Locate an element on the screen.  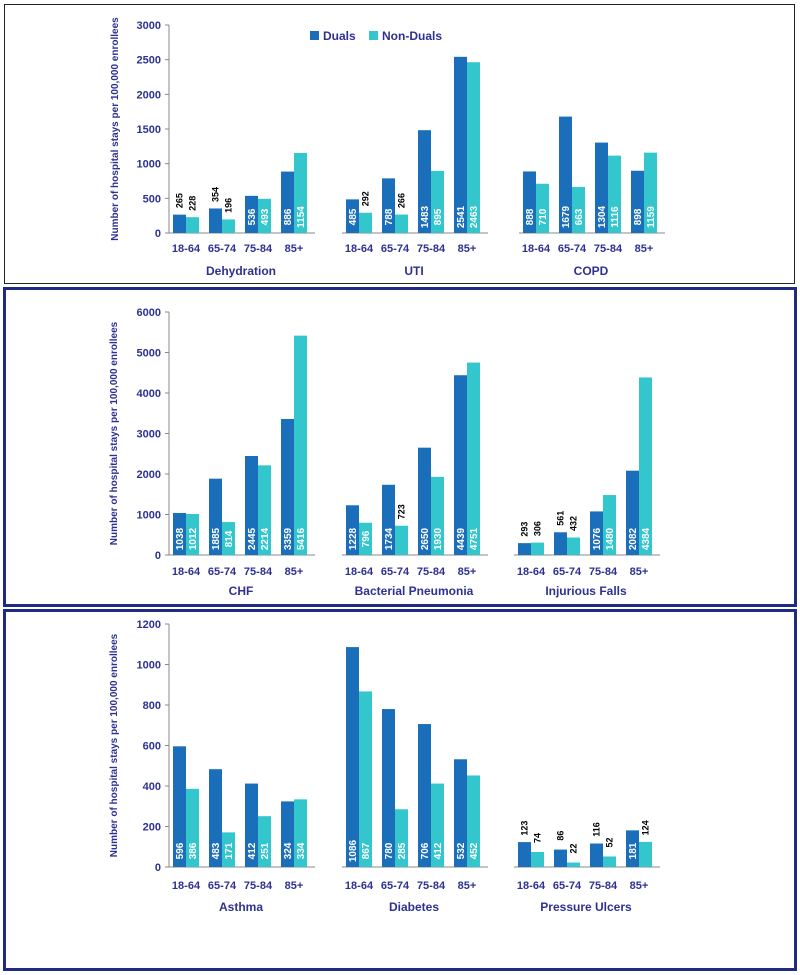
data-label: 536 is located at coordinates (252, 216).